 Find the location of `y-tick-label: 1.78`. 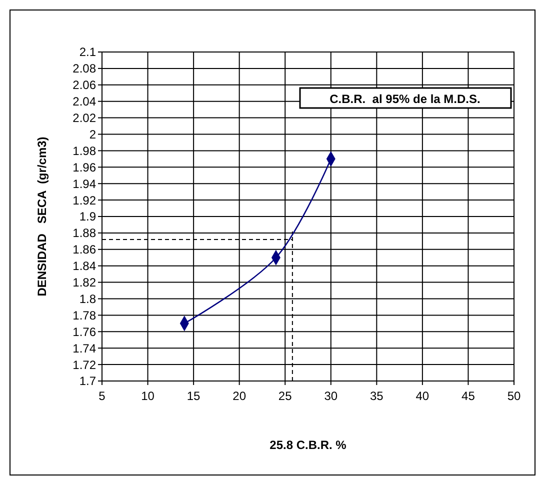

y-tick-label: 1.78 is located at coordinates (84, 315).